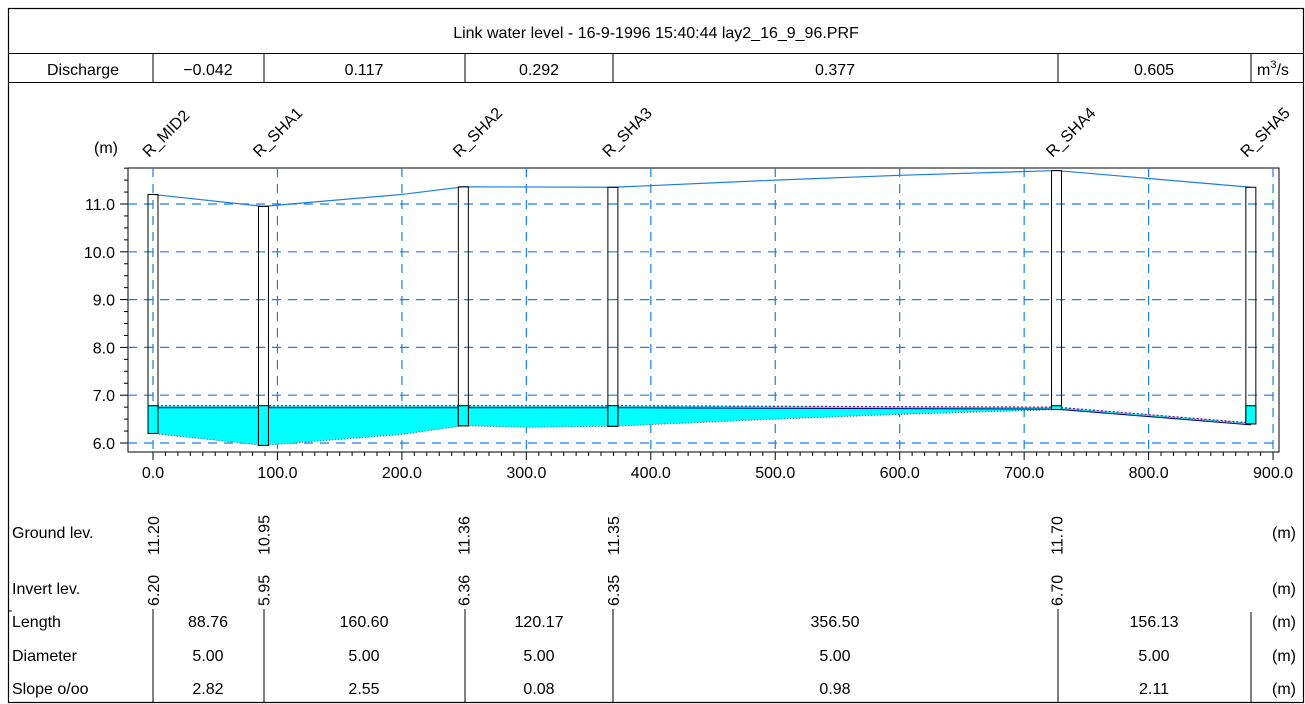 The image size is (1305, 704). I want to click on discharge-unit: m3/s, so click(1273, 69).